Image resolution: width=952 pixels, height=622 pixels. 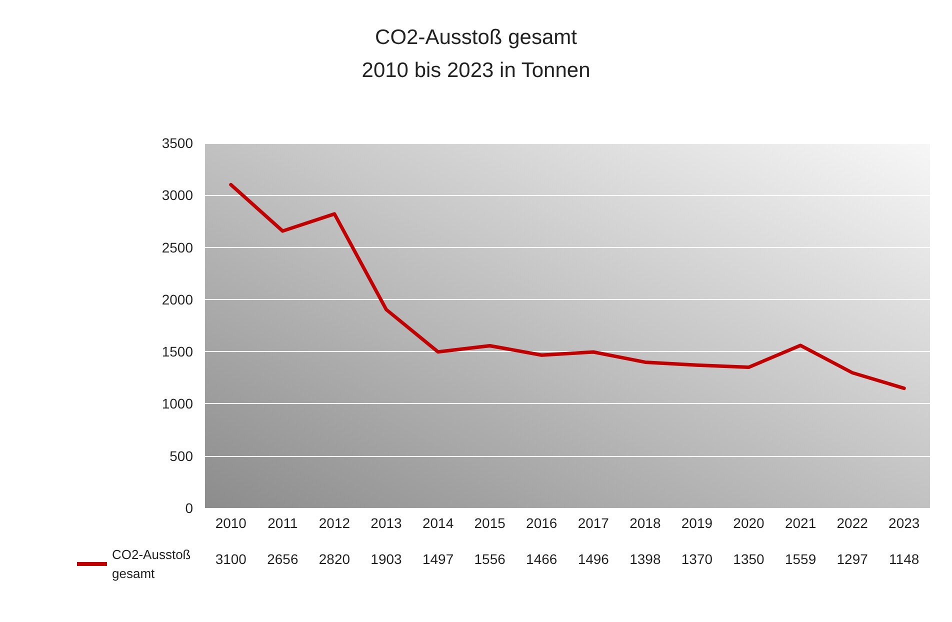 I want to click on y-tick-label: 1000, so click(x=178, y=404).